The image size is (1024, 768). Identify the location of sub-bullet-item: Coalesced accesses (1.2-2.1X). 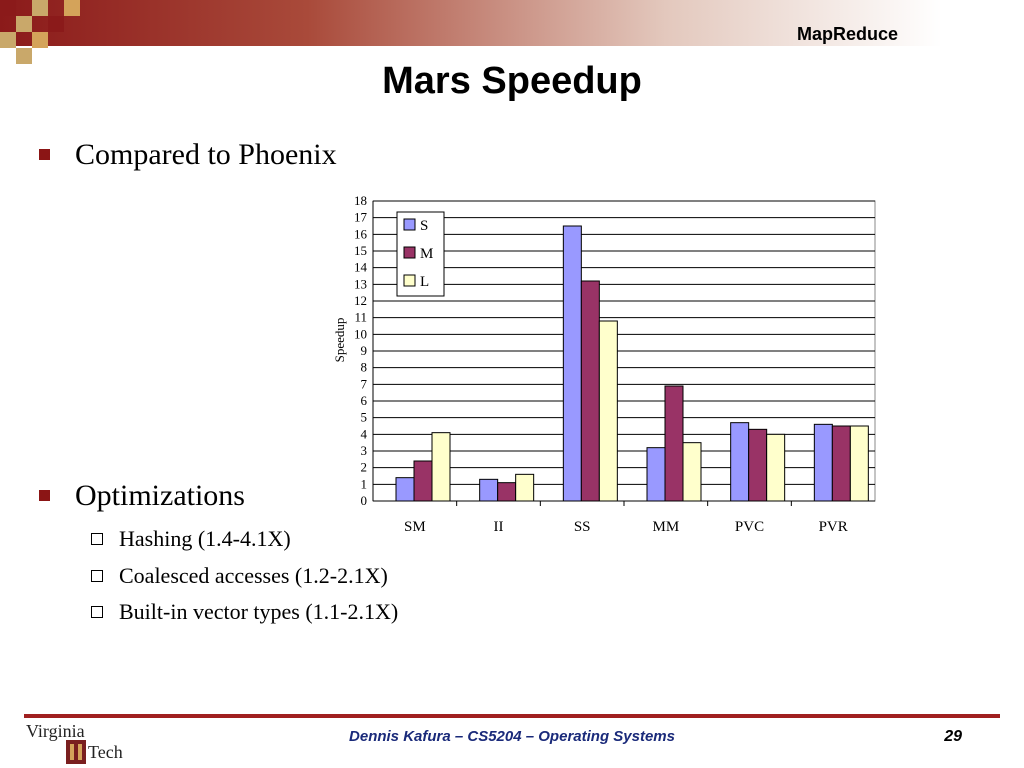
(239, 576).